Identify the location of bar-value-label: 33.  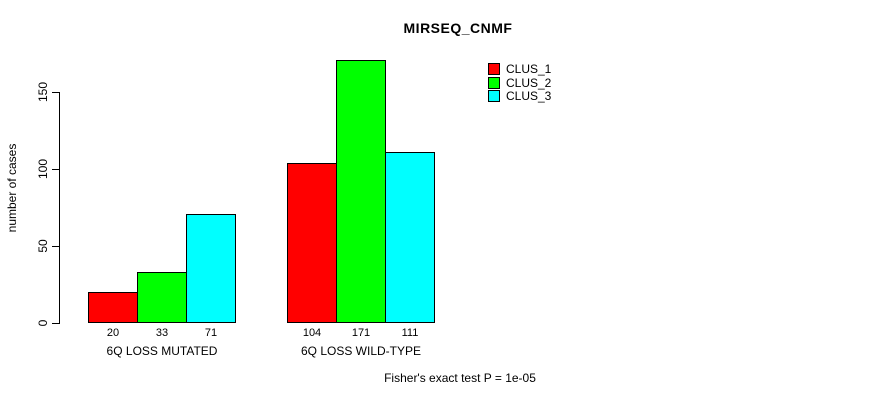
(162, 333).